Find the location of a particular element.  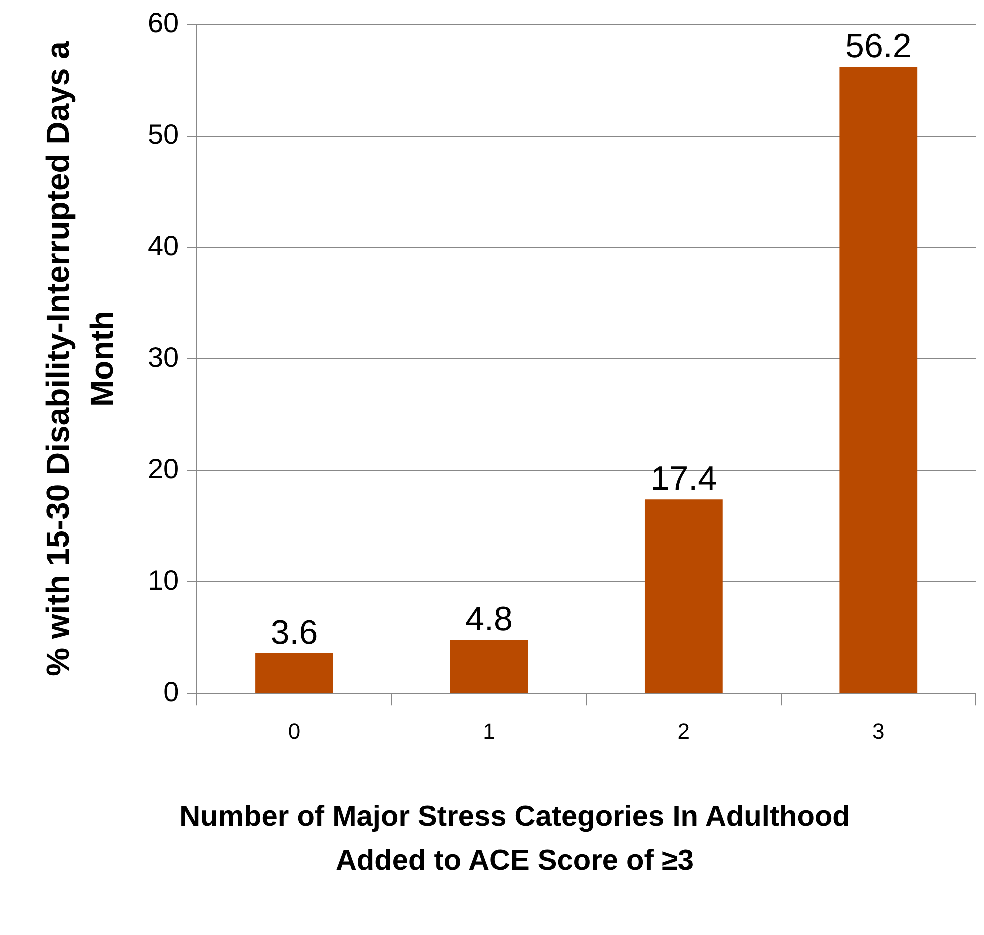

x-tick-label: 3 is located at coordinates (878, 731).